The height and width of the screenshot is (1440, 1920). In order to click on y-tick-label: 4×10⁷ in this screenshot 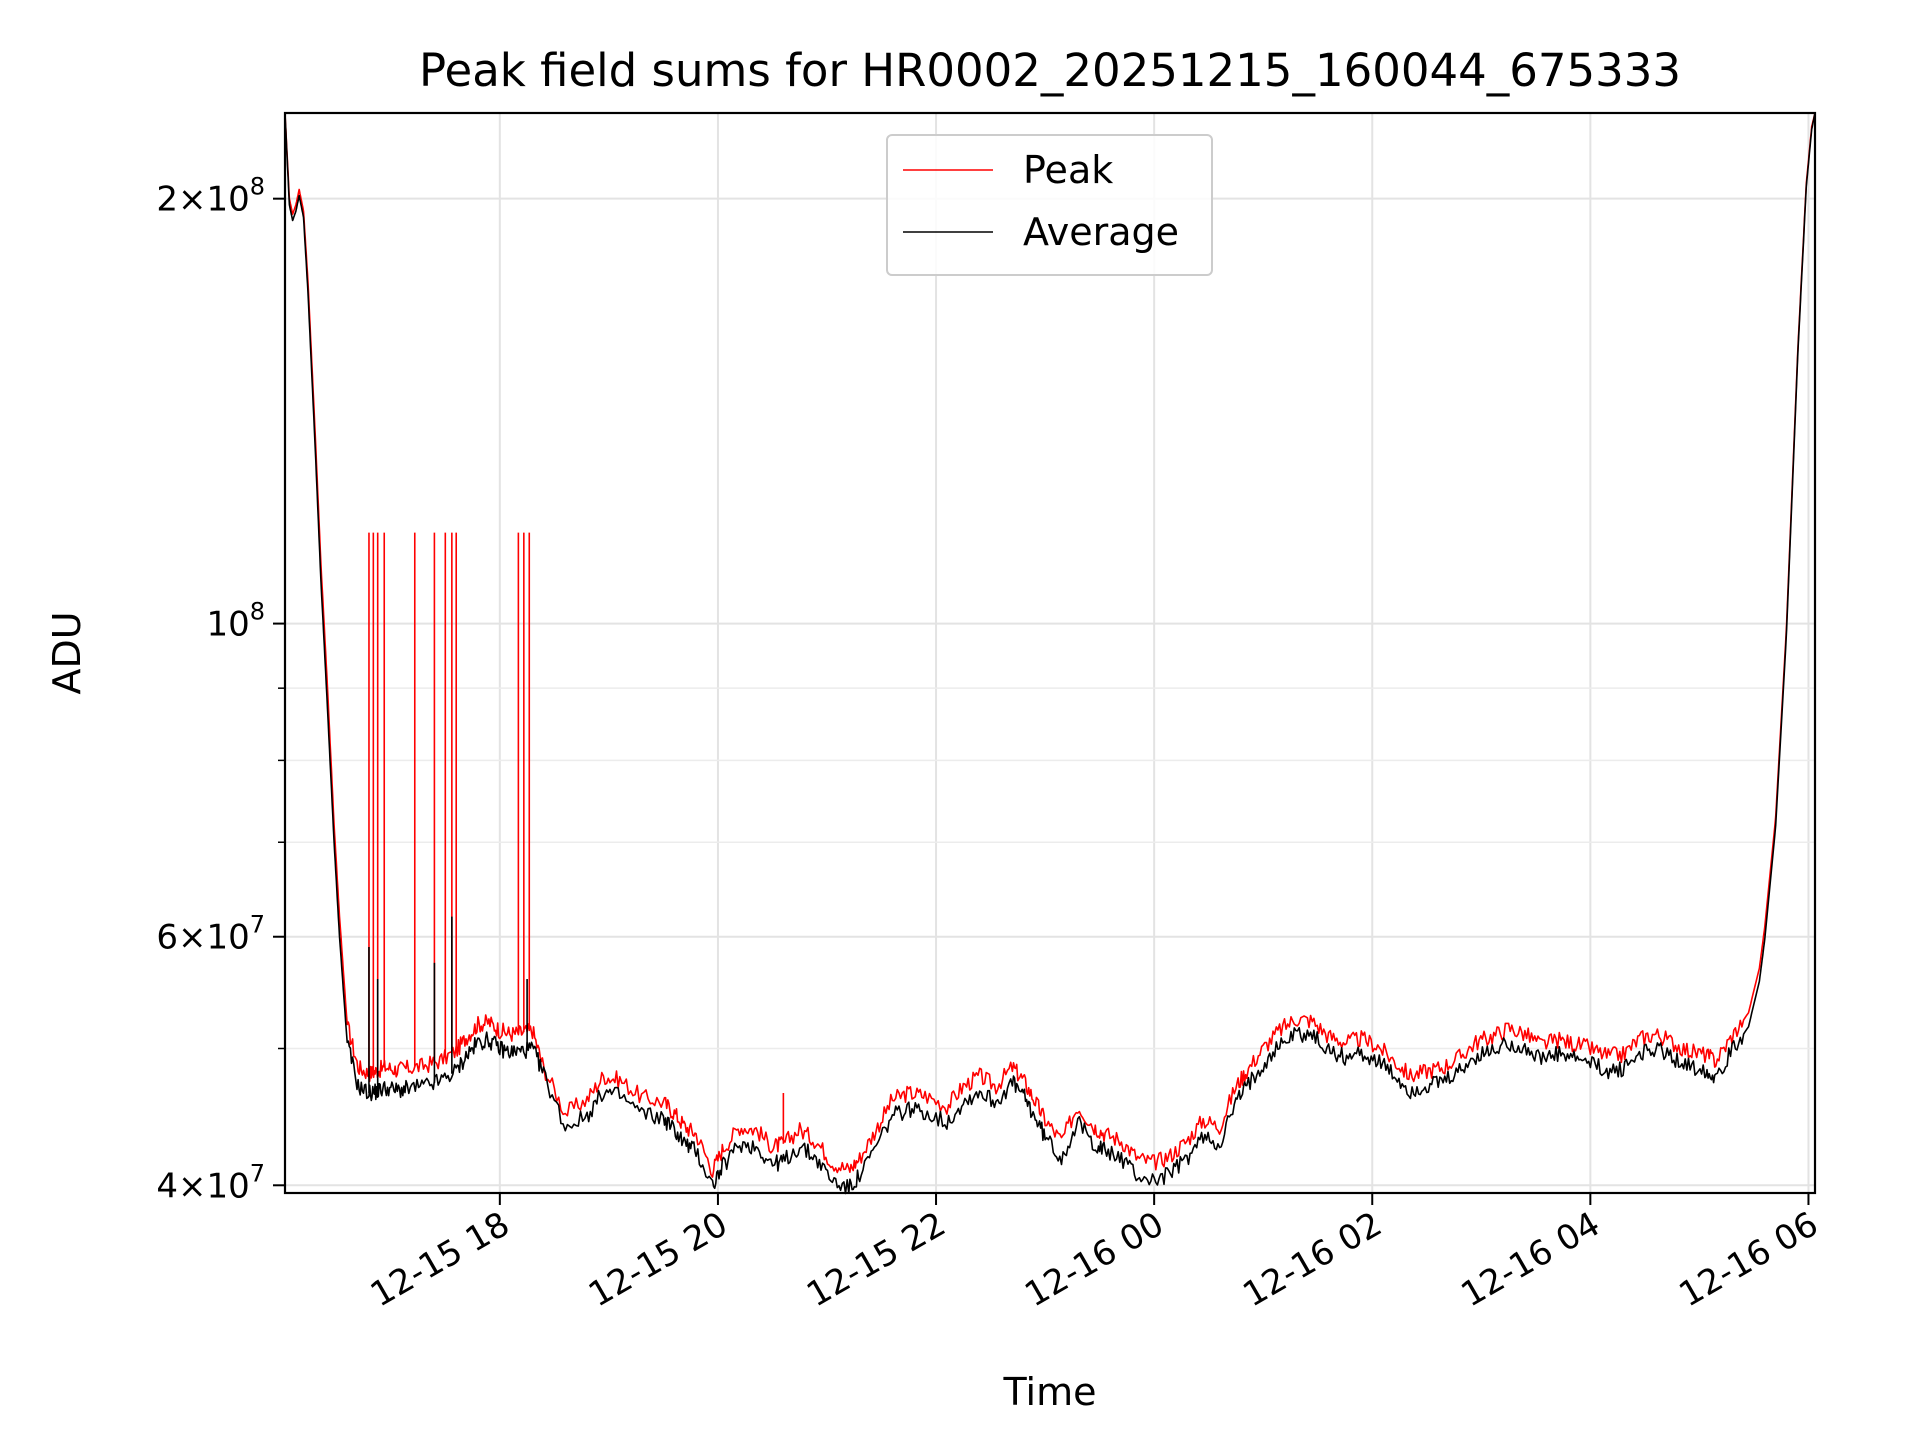, I will do `click(210, 1182)`.